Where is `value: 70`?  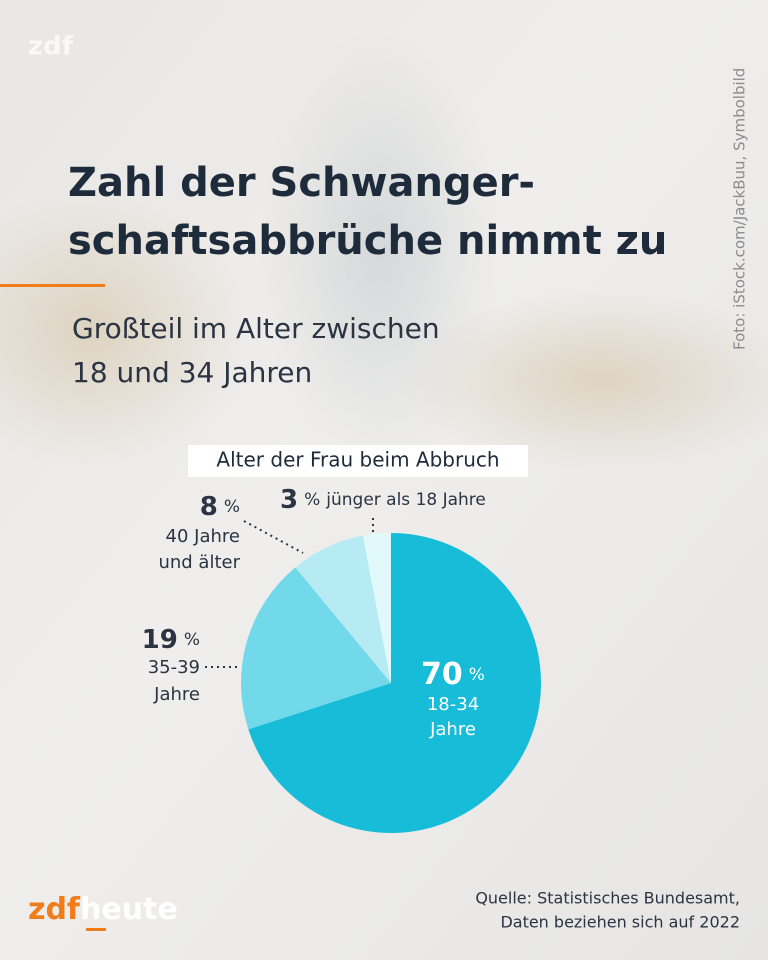 value: 70 is located at coordinates (442, 674).